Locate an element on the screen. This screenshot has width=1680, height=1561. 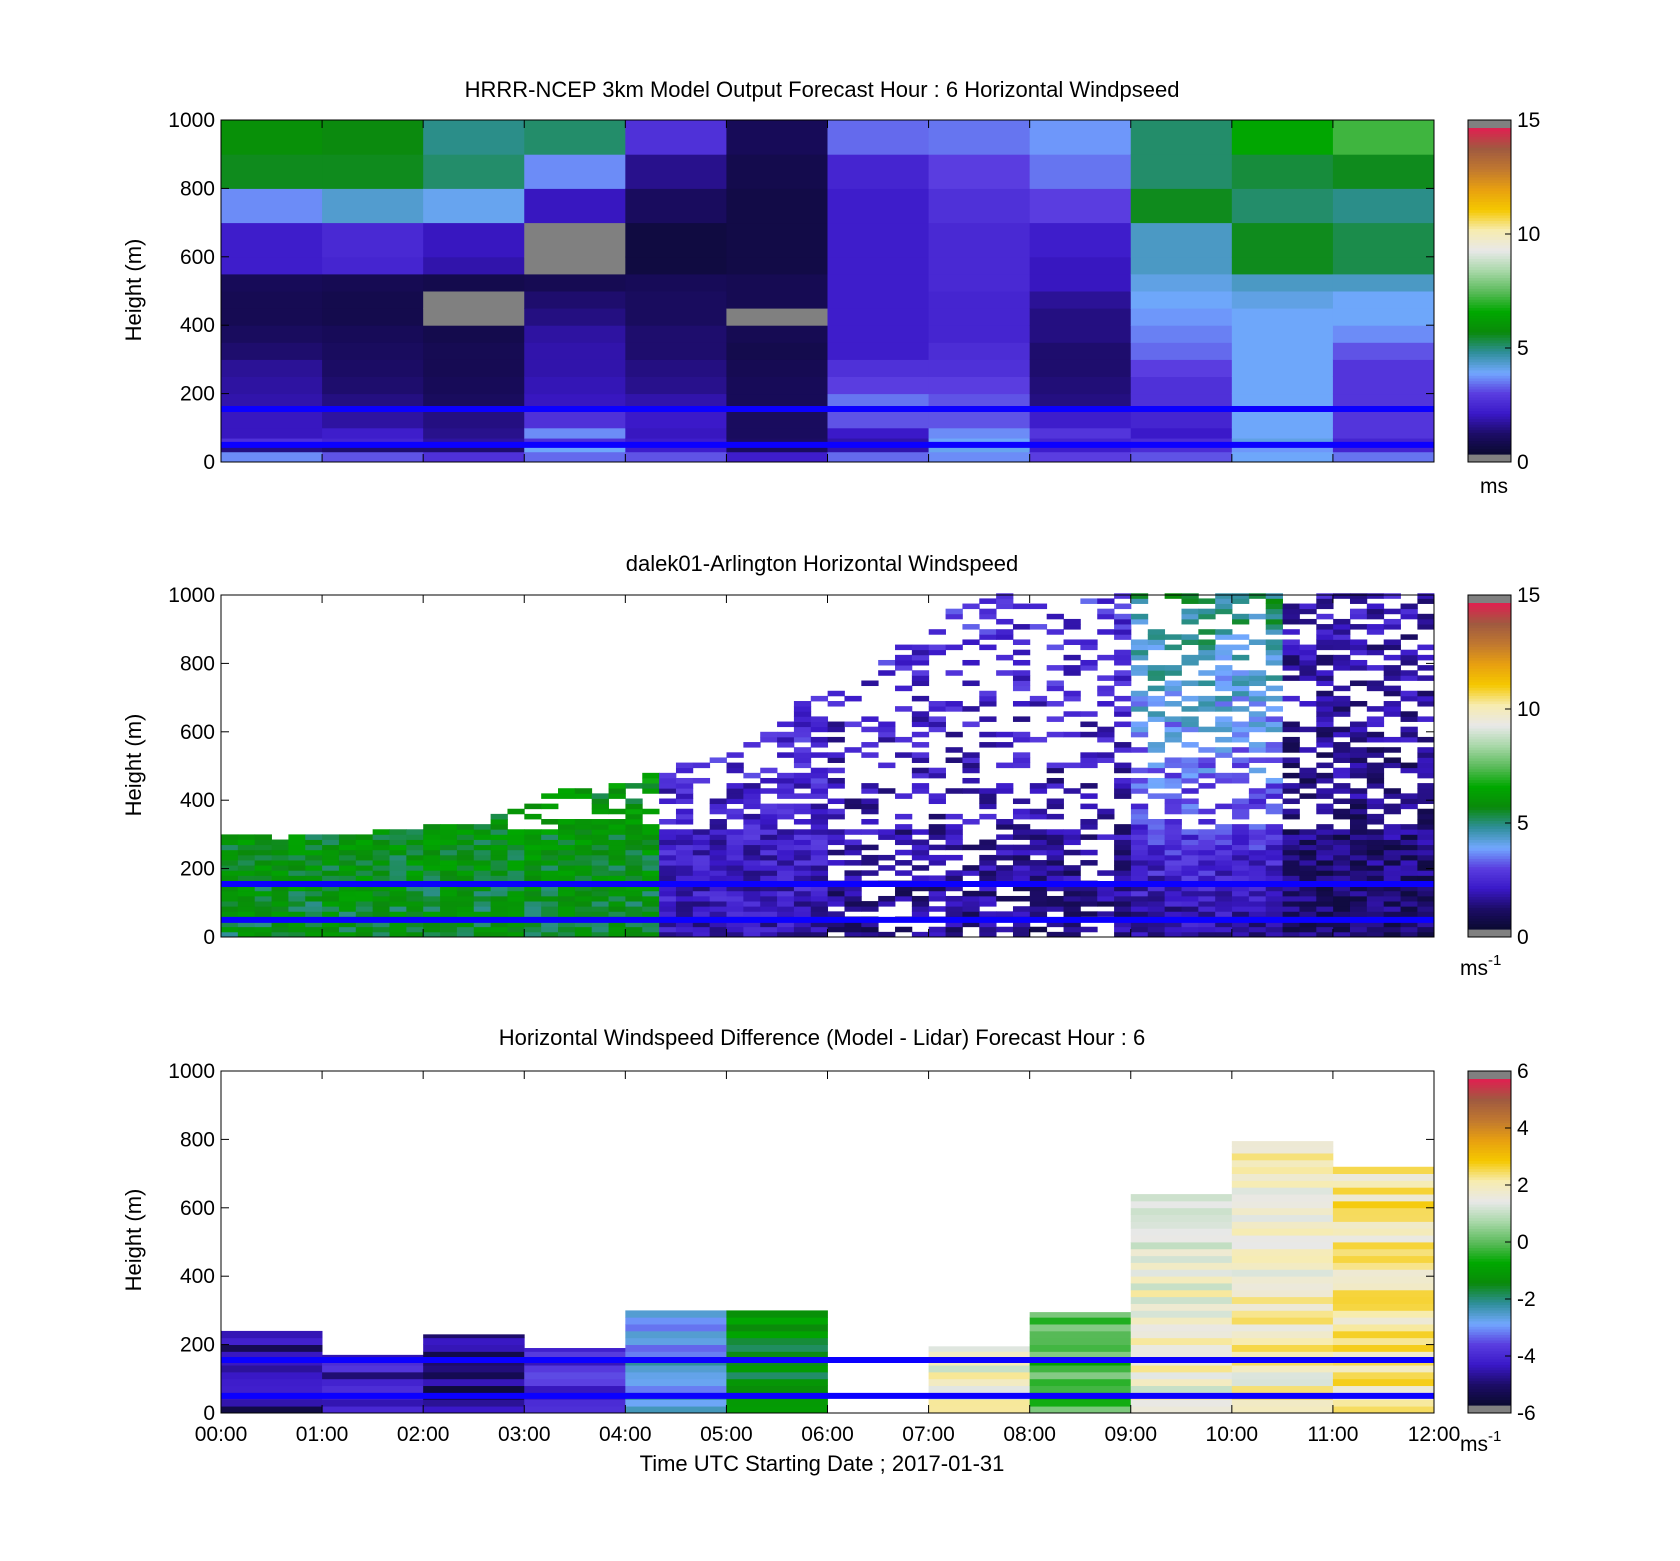
x-tick-label: 07:00 is located at coordinates (928, 1434).